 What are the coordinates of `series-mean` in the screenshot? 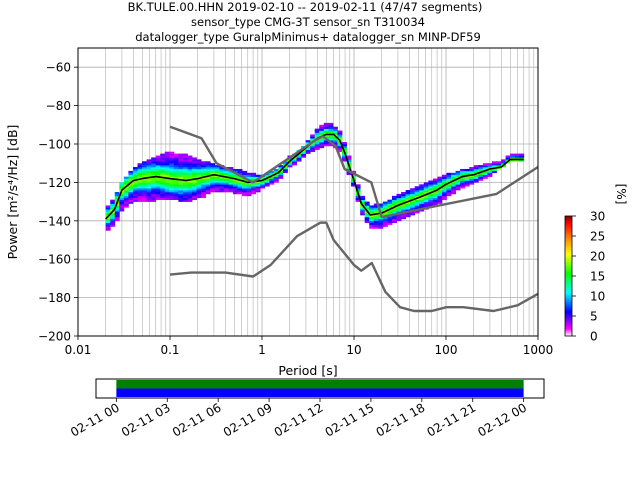 It's located at (314, 176).